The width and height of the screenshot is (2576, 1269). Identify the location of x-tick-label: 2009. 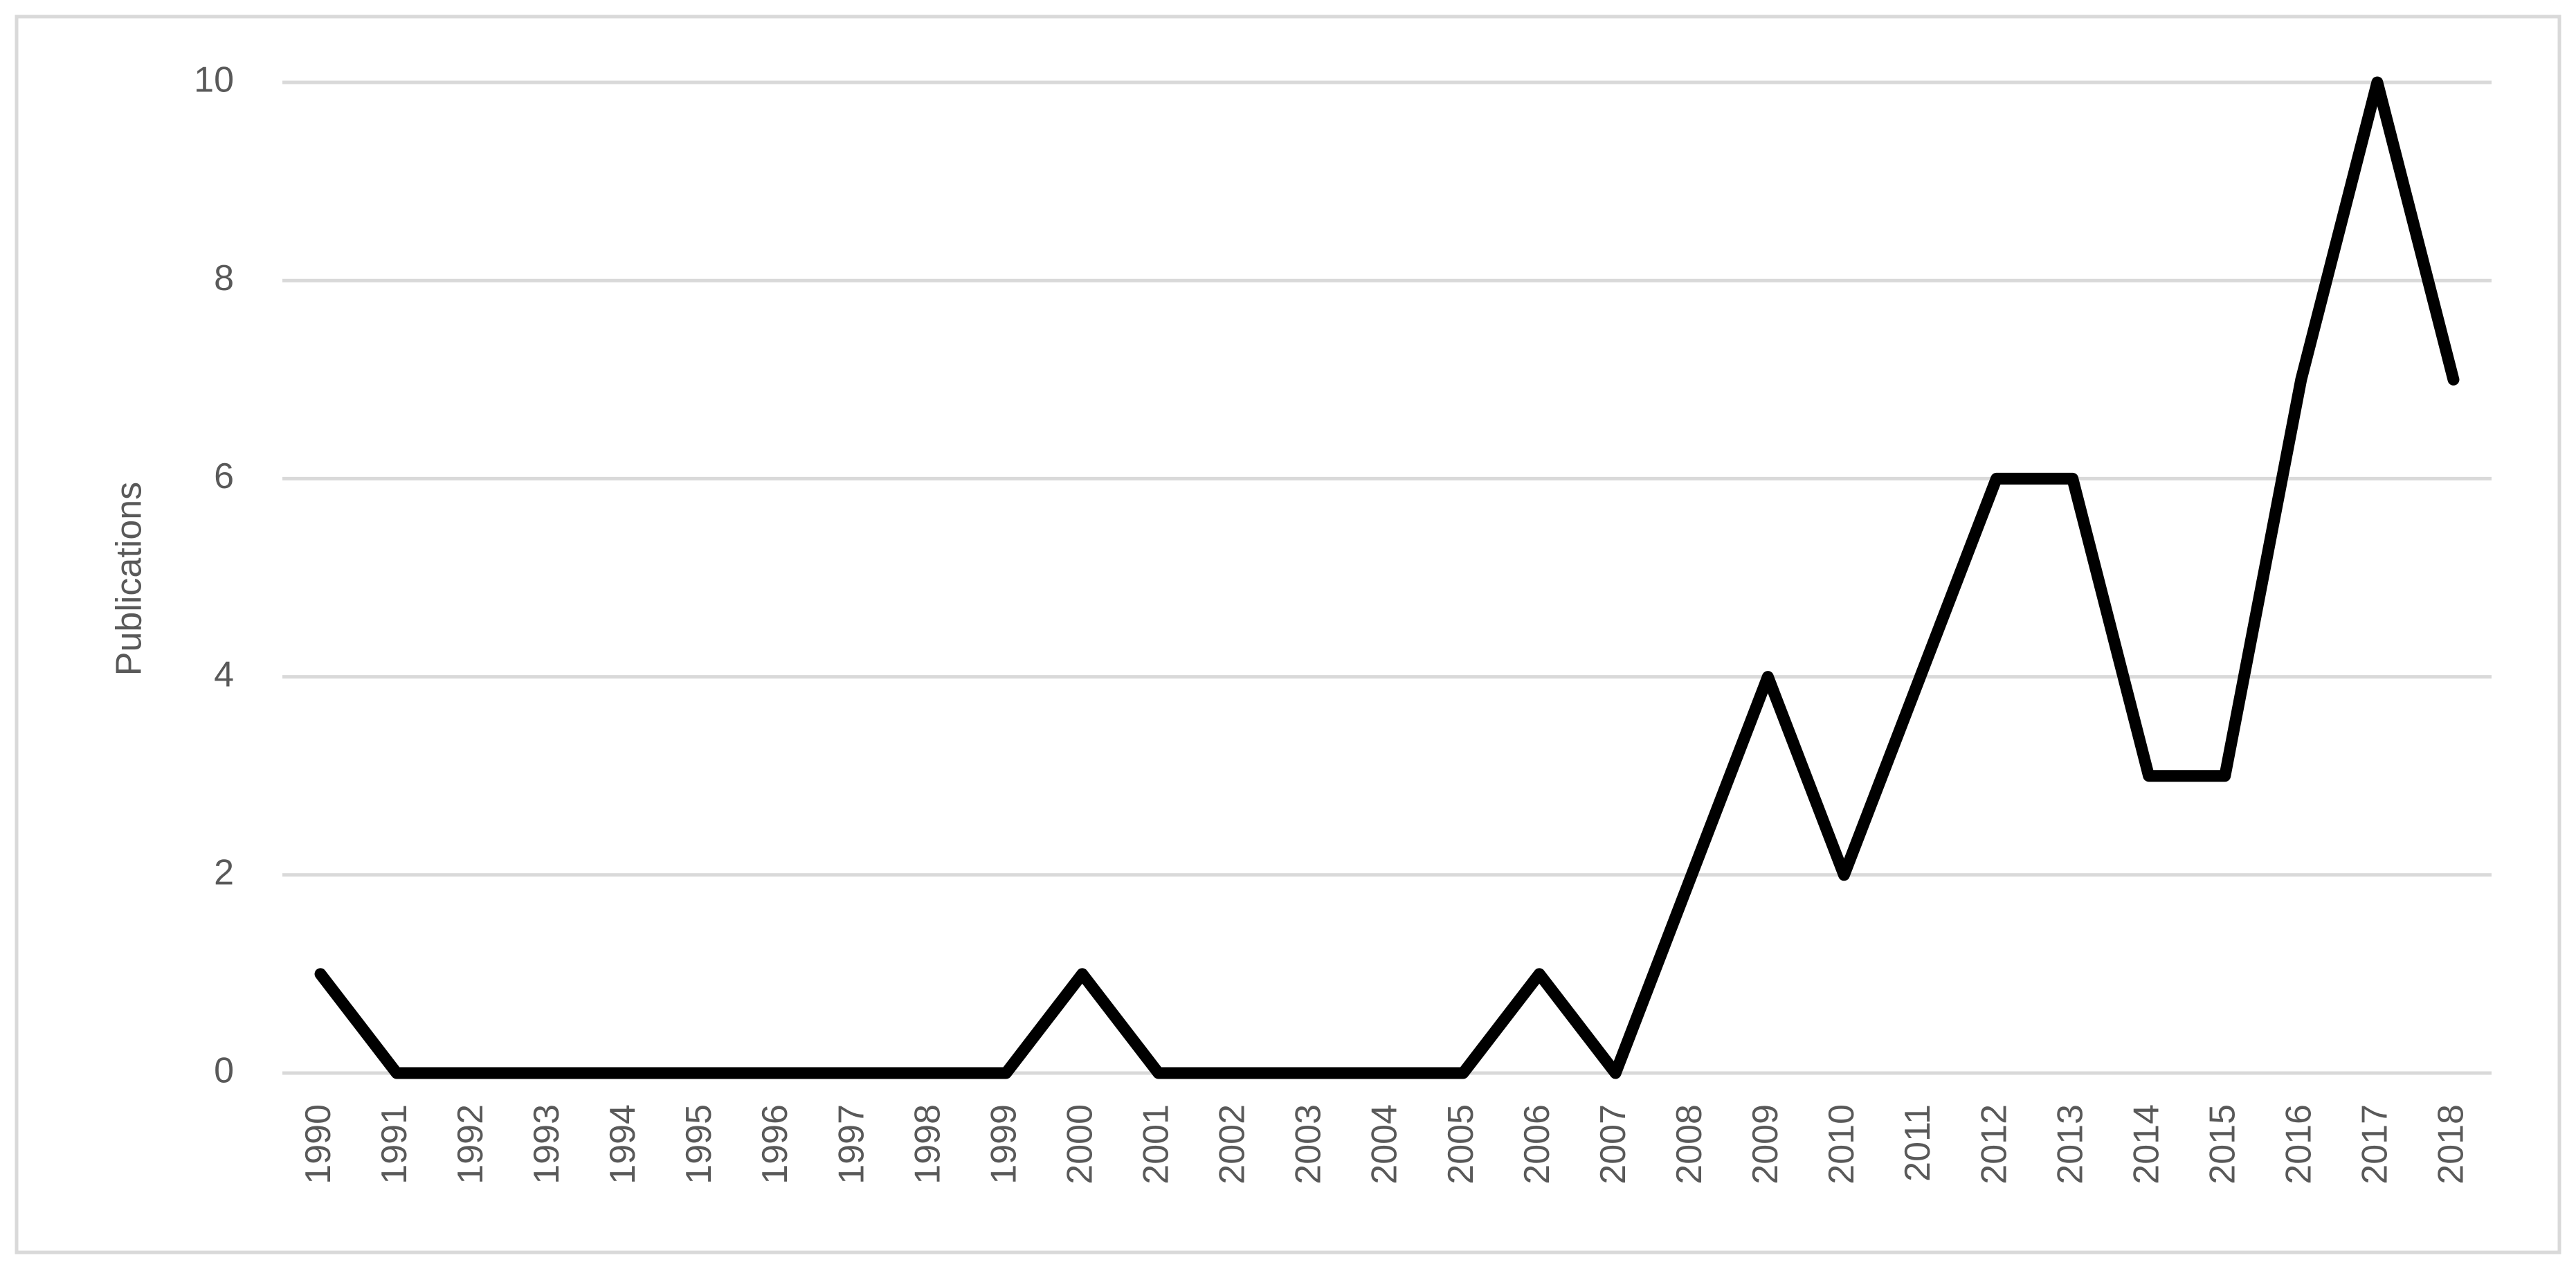
(1765, 1144).